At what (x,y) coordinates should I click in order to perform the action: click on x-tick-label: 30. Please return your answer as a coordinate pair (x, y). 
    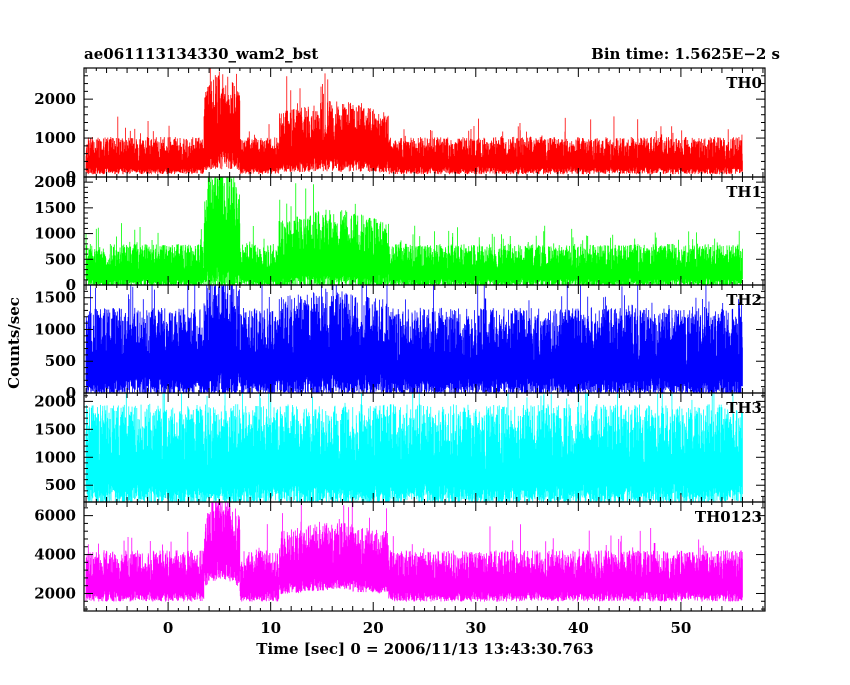
    Looking at the image, I should click on (475, 628).